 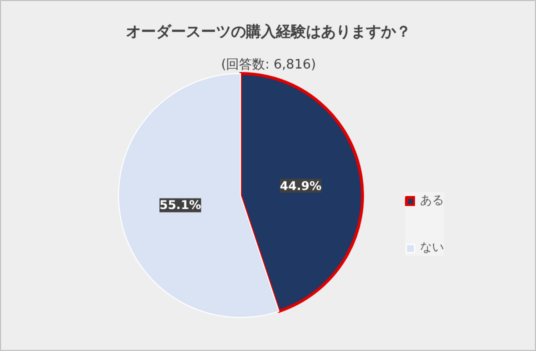 What do you see at coordinates (301, 185) in the screenshot?
I see `data-label: 44.9%` at bounding box center [301, 185].